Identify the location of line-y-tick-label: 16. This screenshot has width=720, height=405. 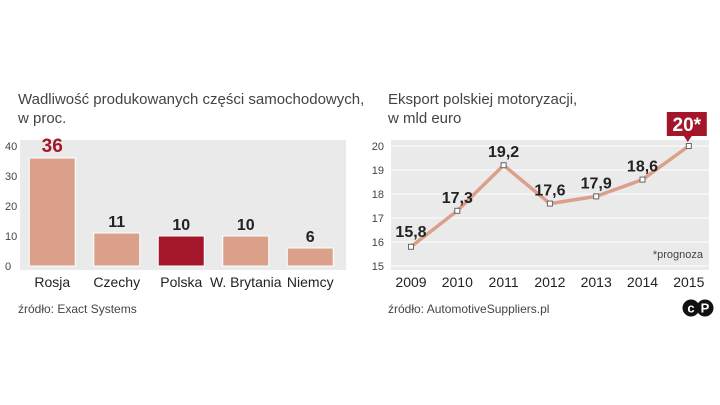
(378, 243).